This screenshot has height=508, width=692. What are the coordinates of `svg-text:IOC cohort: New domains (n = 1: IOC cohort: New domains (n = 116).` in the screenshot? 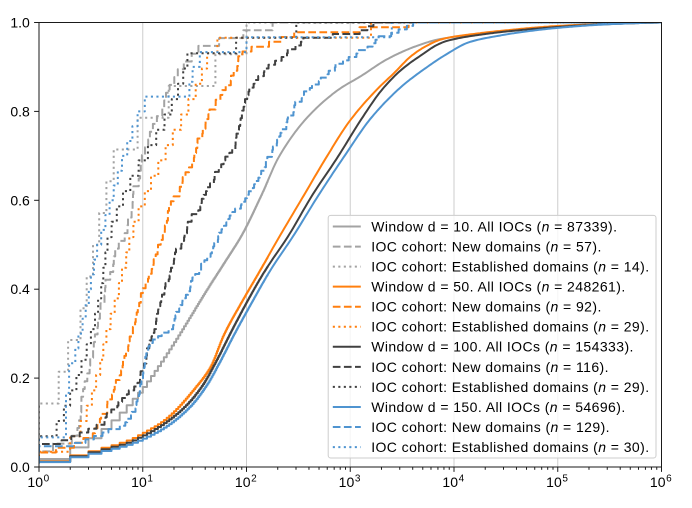 It's located at (490, 367).